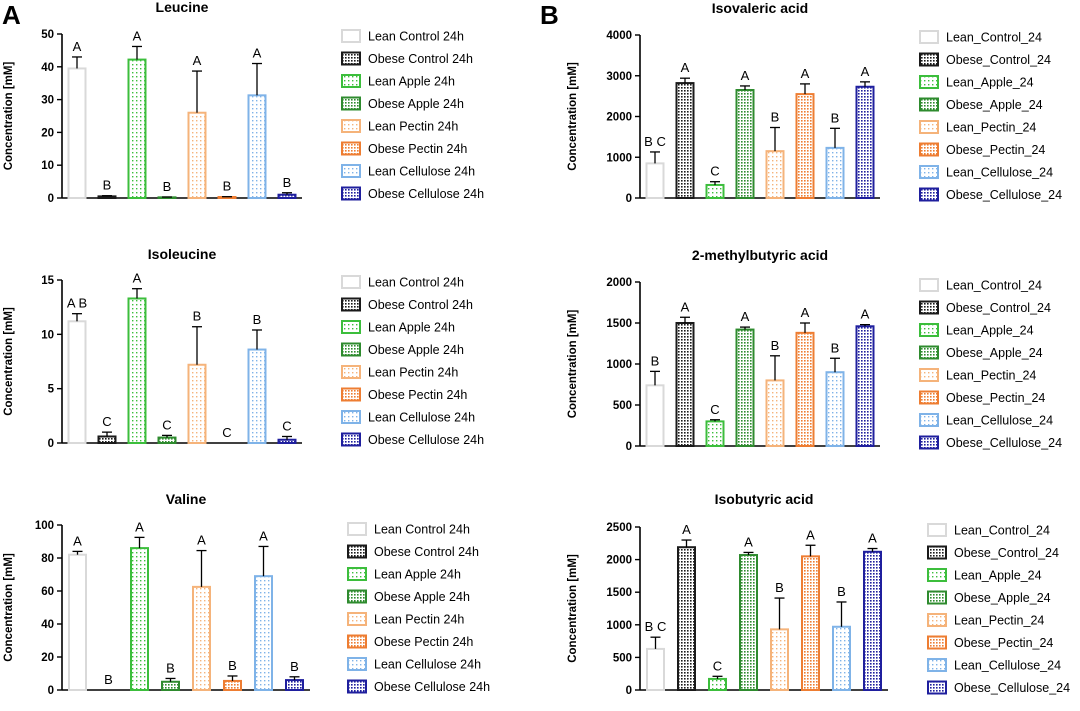 This screenshot has width=1080, height=711. Describe the element at coordinates (655, 141) in the screenshot. I see `significance-letter: B C` at that location.